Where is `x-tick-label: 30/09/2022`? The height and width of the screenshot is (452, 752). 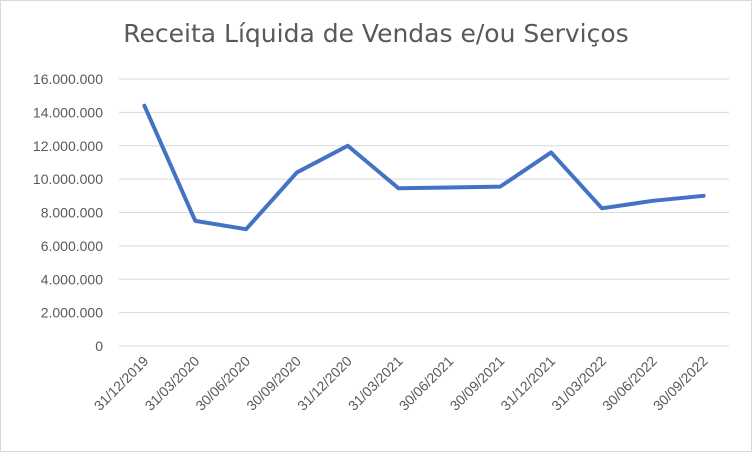 x-tick-label: 30/09/2022 is located at coordinates (680, 383).